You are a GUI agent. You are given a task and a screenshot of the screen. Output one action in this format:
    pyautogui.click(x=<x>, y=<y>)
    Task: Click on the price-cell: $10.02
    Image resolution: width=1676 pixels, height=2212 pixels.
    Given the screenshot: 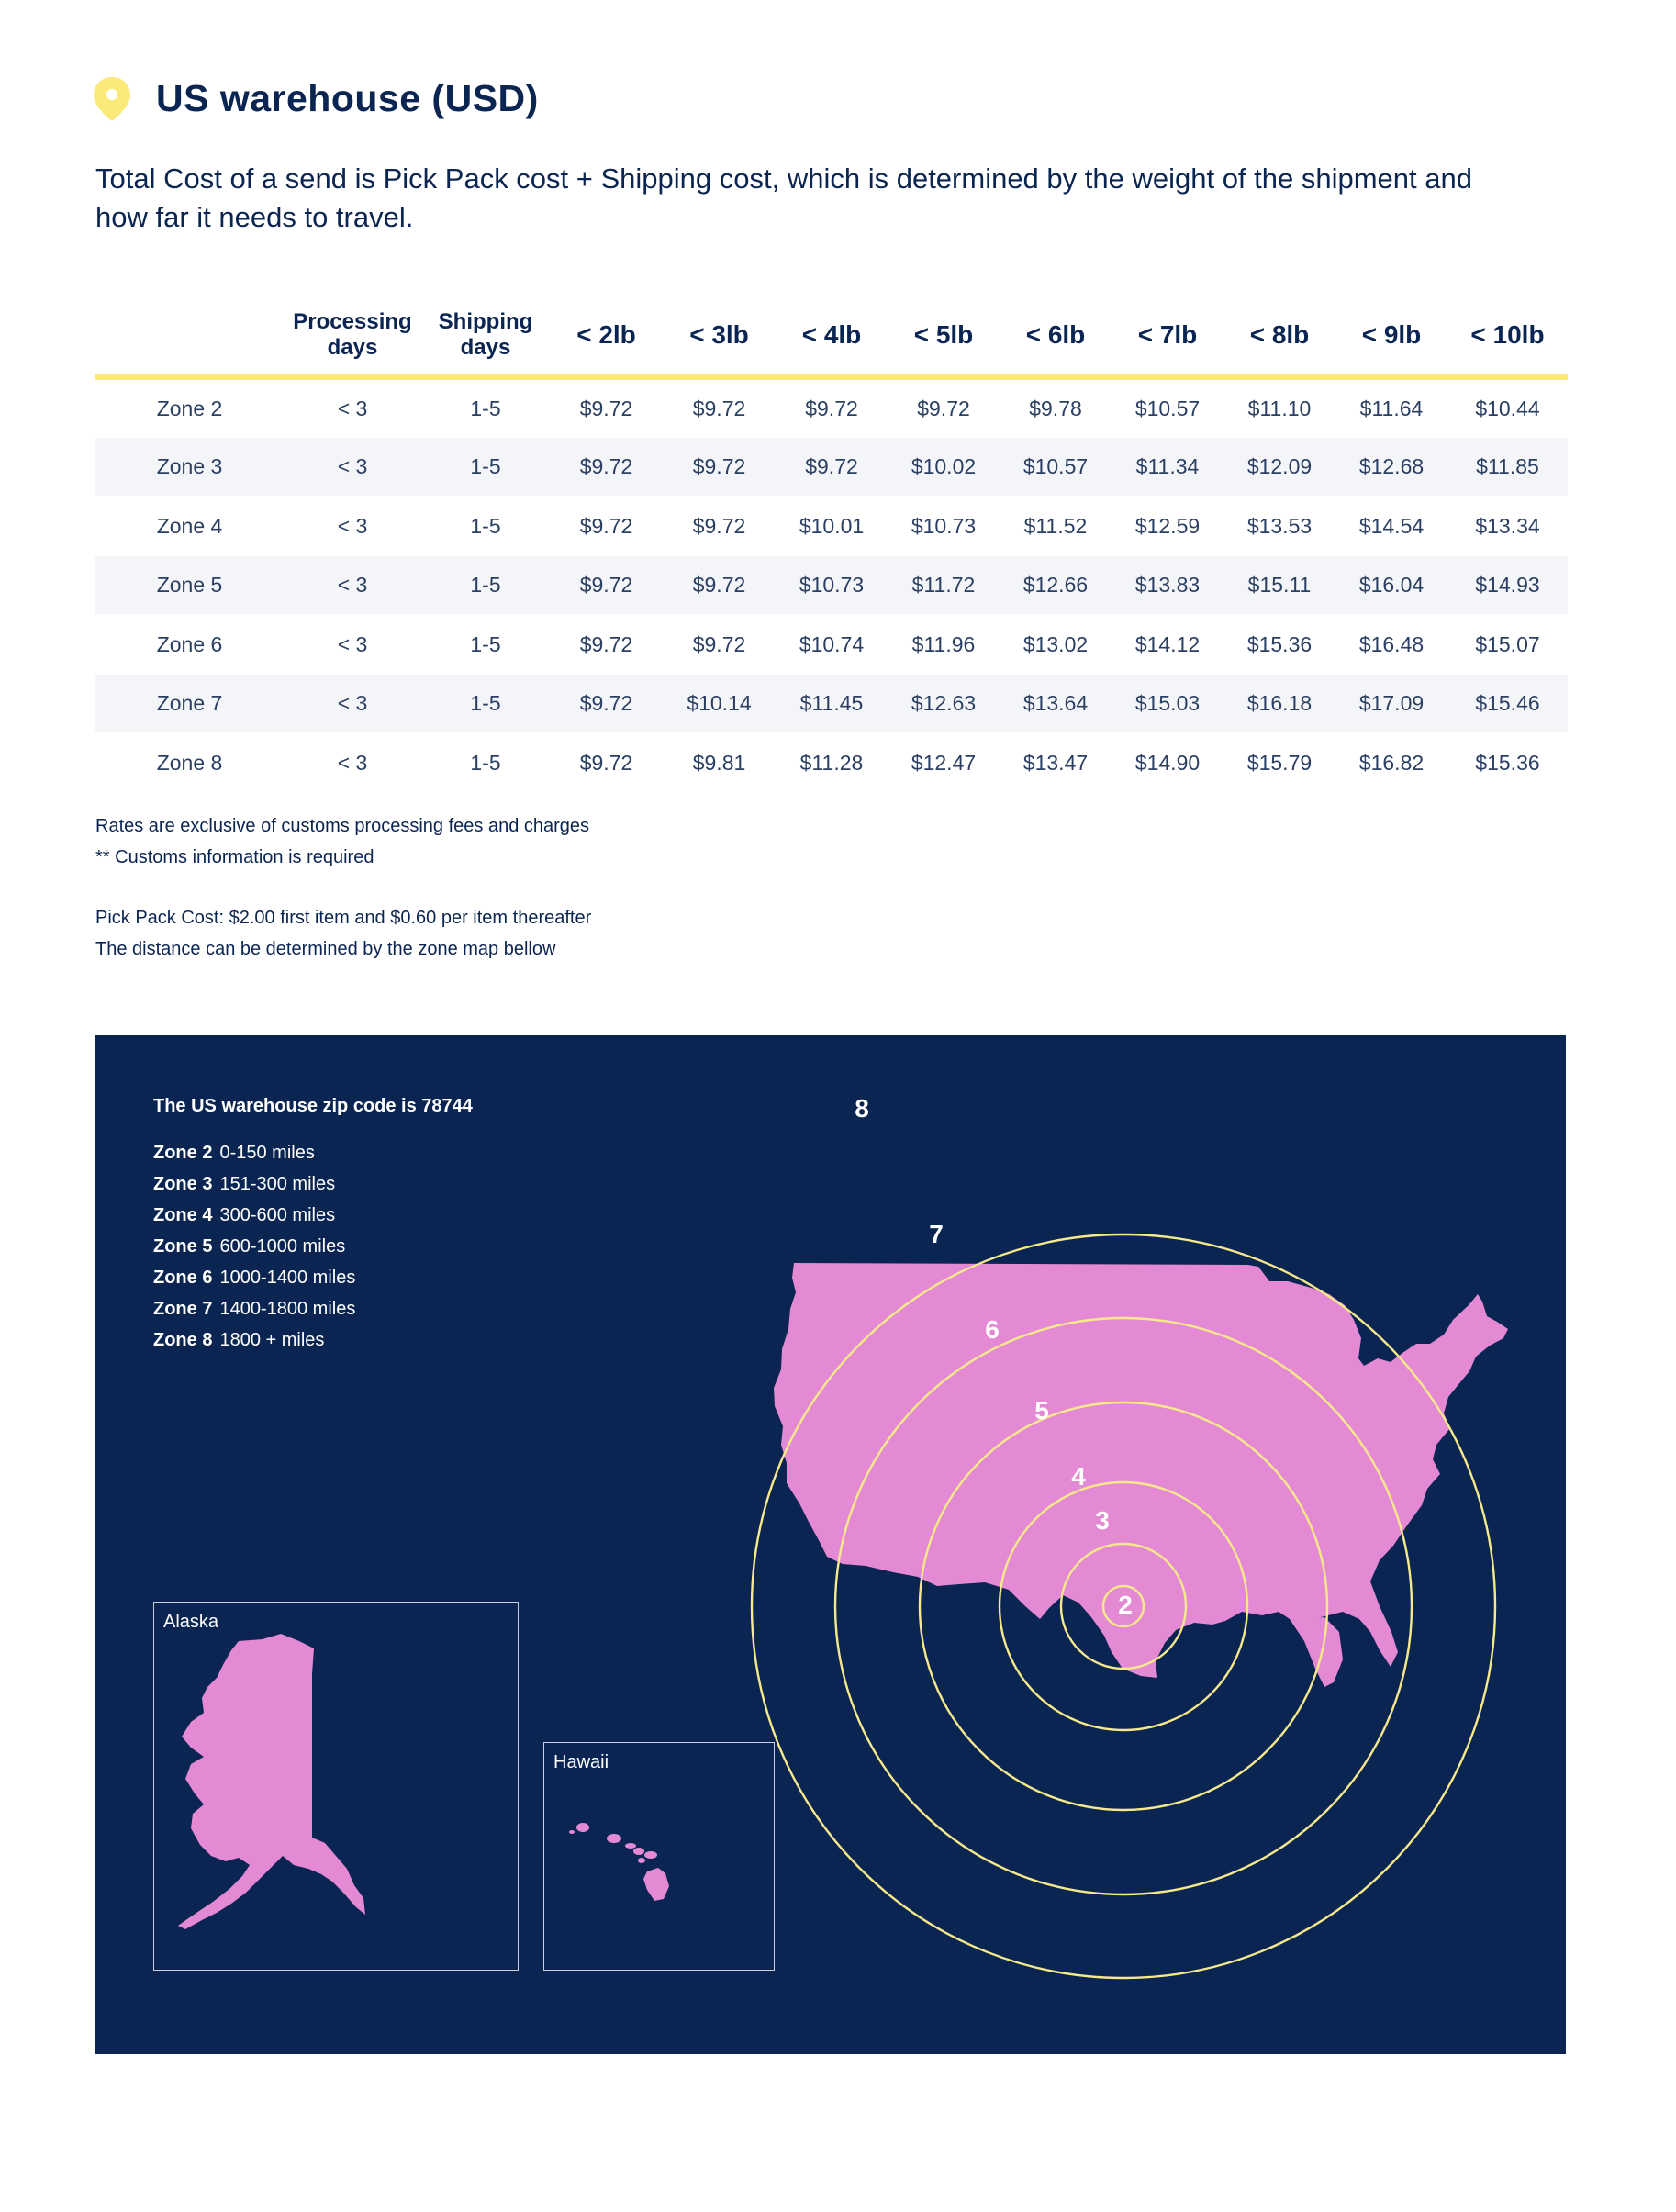 What is the action you would take?
    pyautogui.click(x=944, y=466)
    